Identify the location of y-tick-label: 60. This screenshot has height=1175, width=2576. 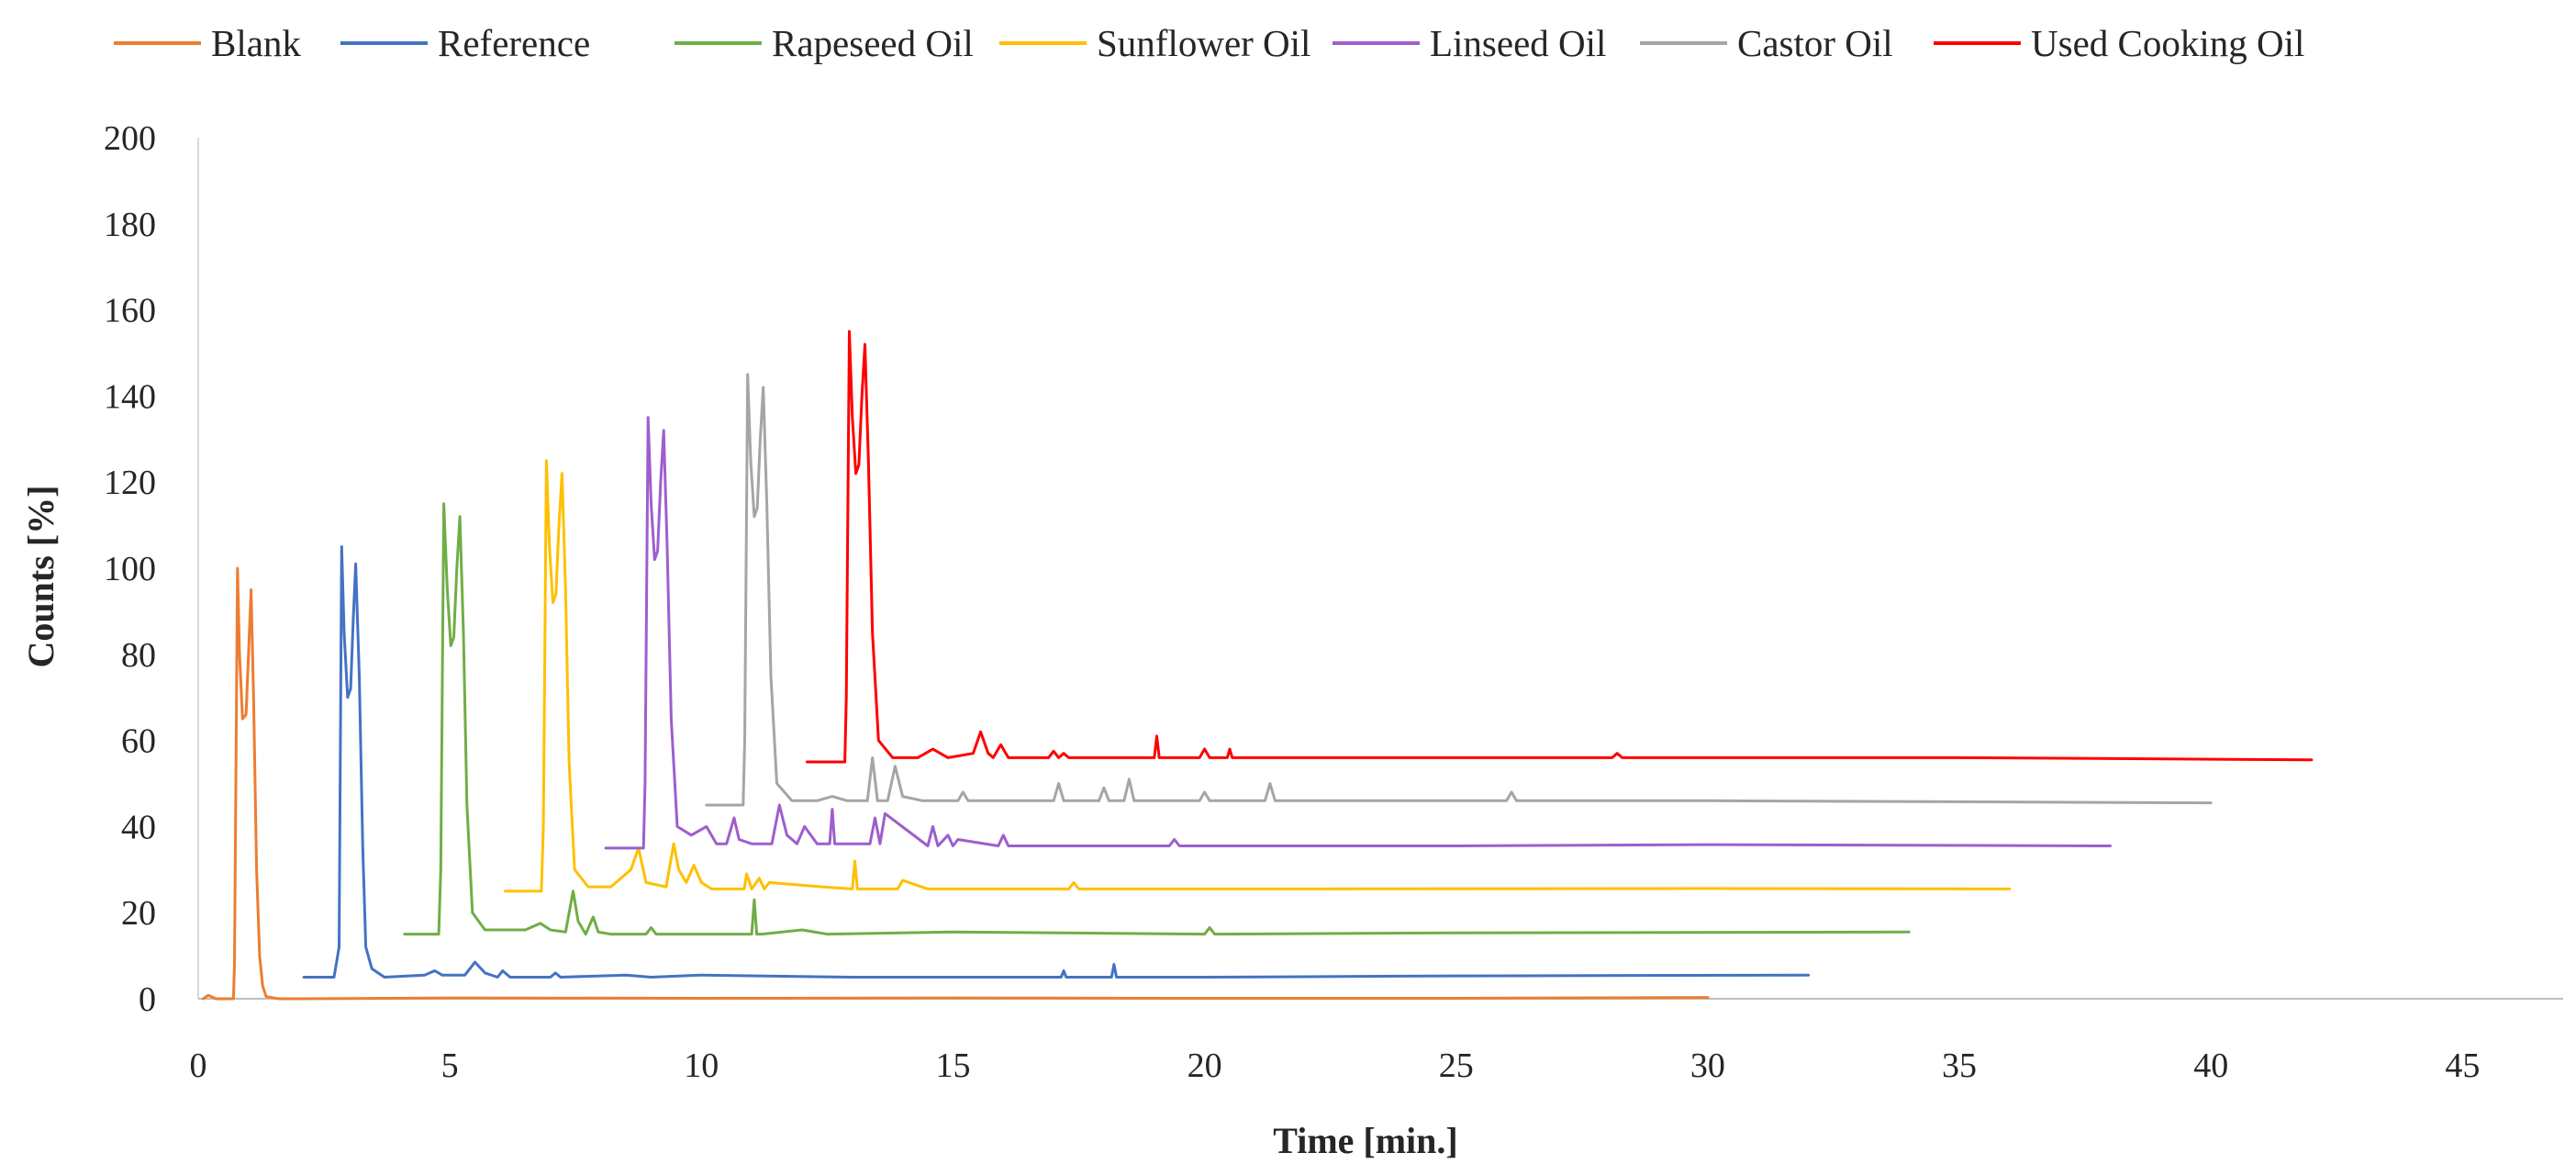
(138, 741).